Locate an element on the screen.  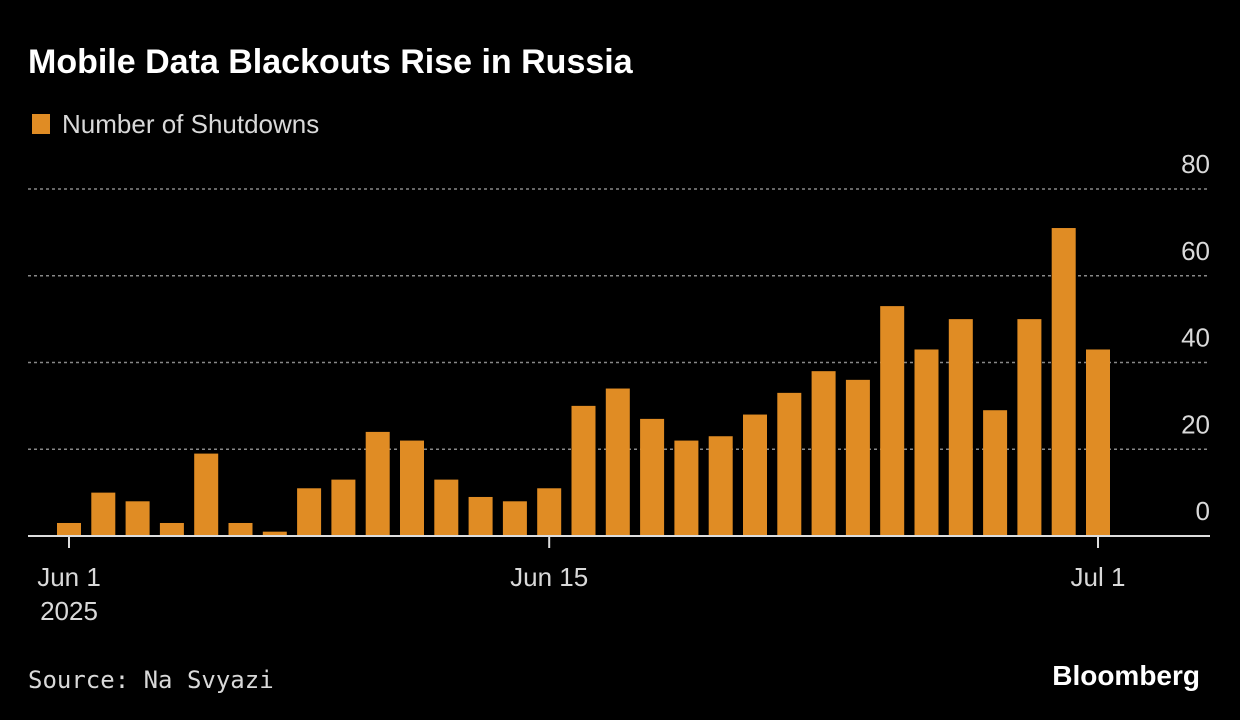
y-tick-label: 40 is located at coordinates (1195, 338).